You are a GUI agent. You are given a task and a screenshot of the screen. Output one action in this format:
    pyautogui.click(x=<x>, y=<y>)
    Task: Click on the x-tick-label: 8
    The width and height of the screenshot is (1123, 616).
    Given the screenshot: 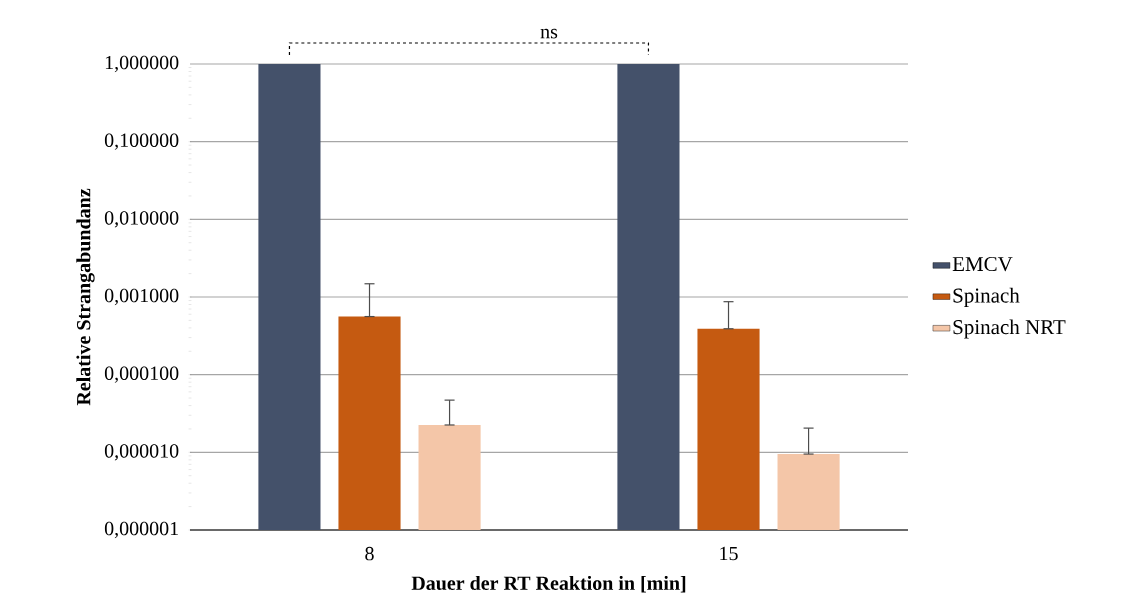 What is the action you would take?
    pyautogui.click(x=369, y=553)
    